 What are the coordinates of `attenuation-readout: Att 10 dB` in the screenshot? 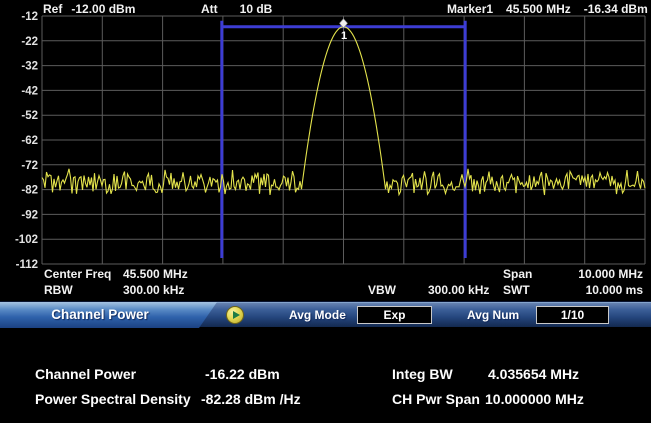 It's located at (236, 9).